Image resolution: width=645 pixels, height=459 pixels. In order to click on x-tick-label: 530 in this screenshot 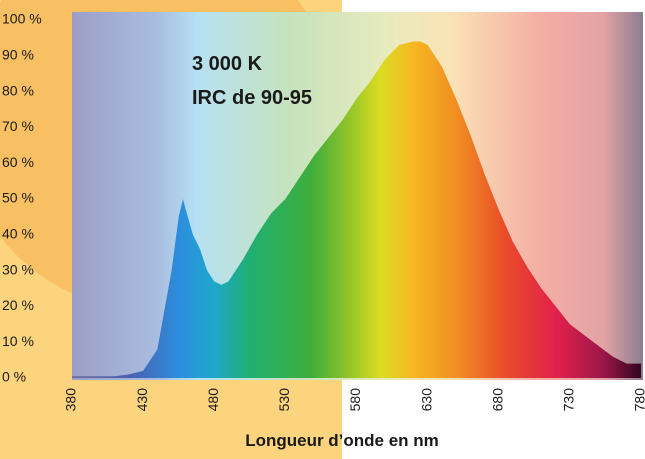, I will do `click(284, 400)`.